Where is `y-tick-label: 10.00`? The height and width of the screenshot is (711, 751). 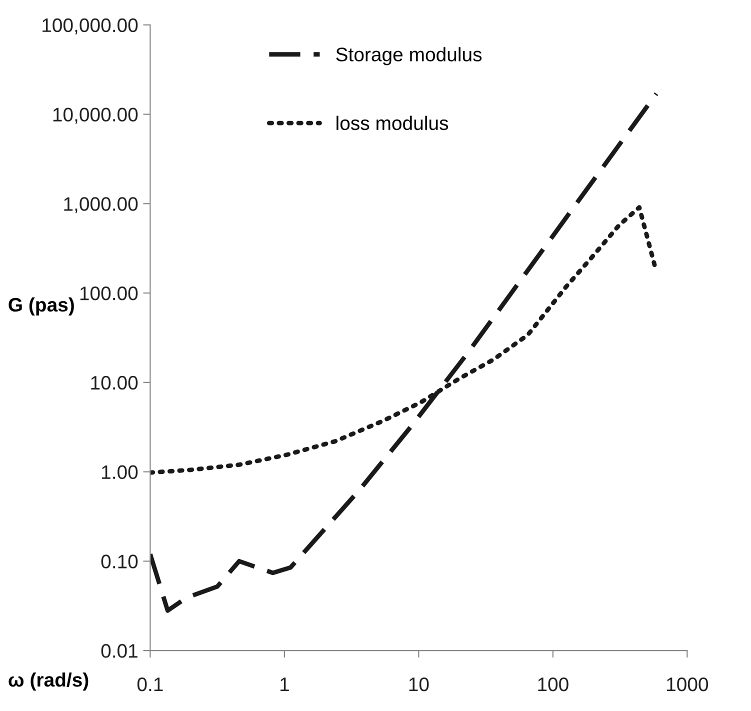
y-tick-label: 10.00 is located at coordinates (114, 383).